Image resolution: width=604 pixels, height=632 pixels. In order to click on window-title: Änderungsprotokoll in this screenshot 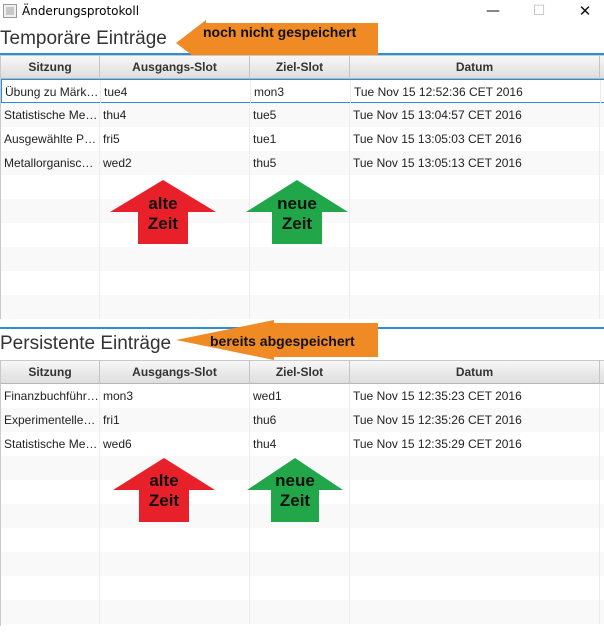, I will do `click(81, 11)`.